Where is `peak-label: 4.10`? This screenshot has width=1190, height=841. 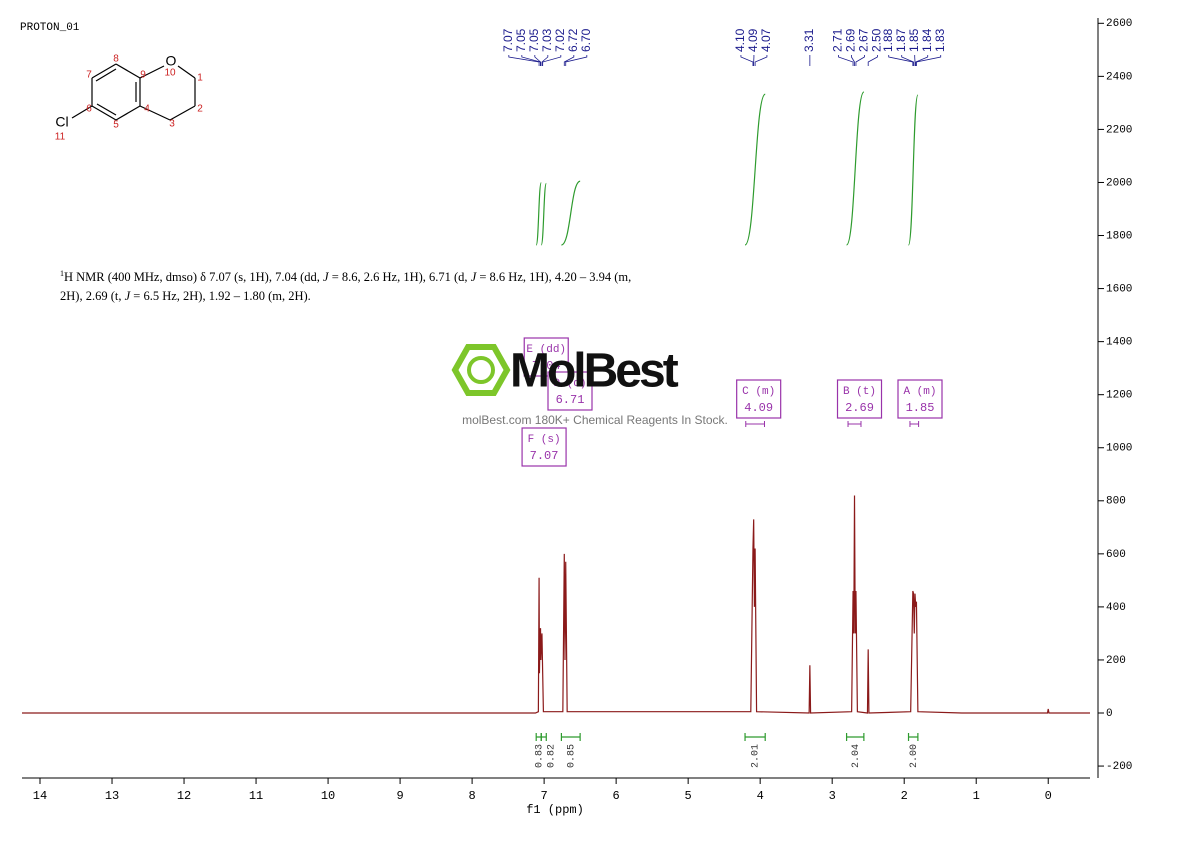
peak-label: 4.10 is located at coordinates (740, 40).